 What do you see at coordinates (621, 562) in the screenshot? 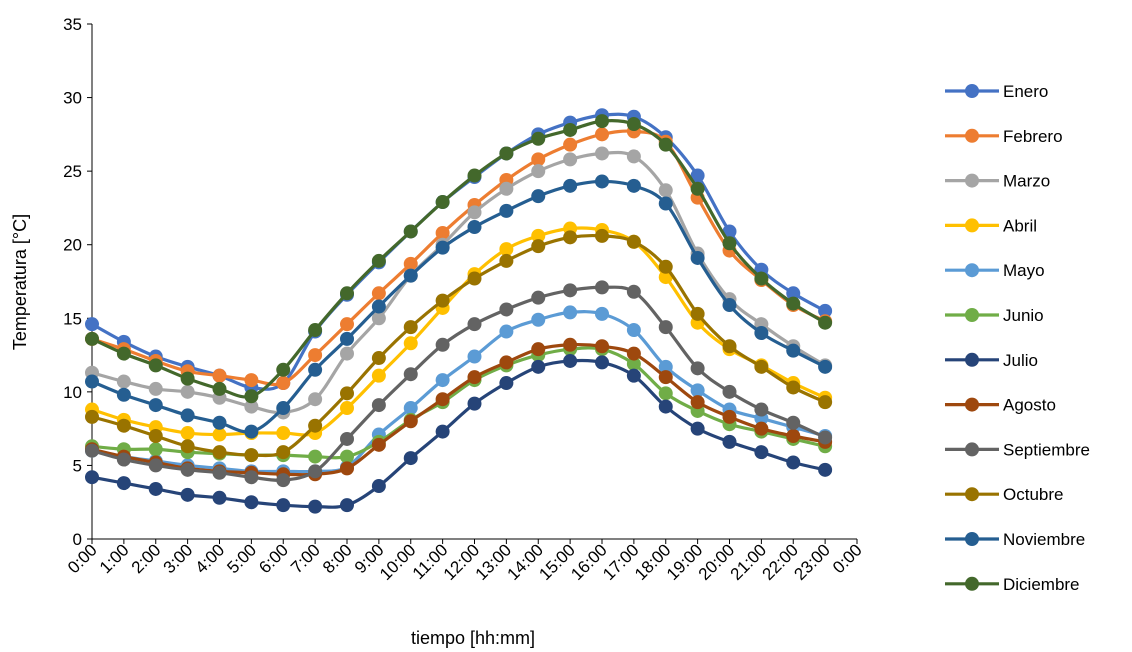
I see `x-tick-label: 17:00` at bounding box center [621, 562].